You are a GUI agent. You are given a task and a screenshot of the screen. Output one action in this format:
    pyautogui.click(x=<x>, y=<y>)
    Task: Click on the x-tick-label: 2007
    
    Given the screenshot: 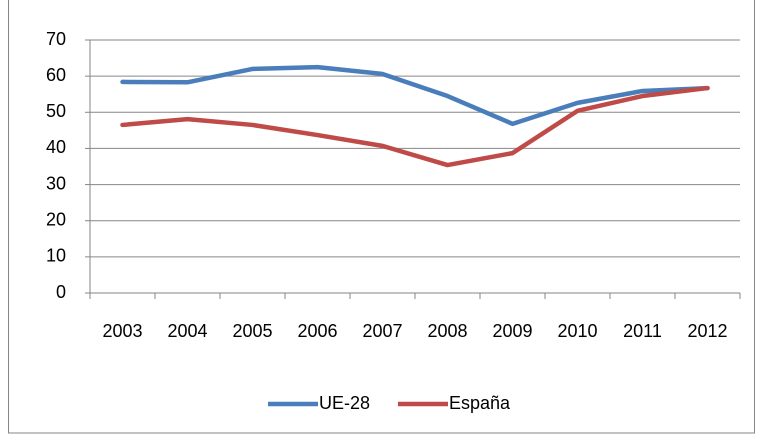 What is the action you would take?
    pyautogui.click(x=382, y=331)
    